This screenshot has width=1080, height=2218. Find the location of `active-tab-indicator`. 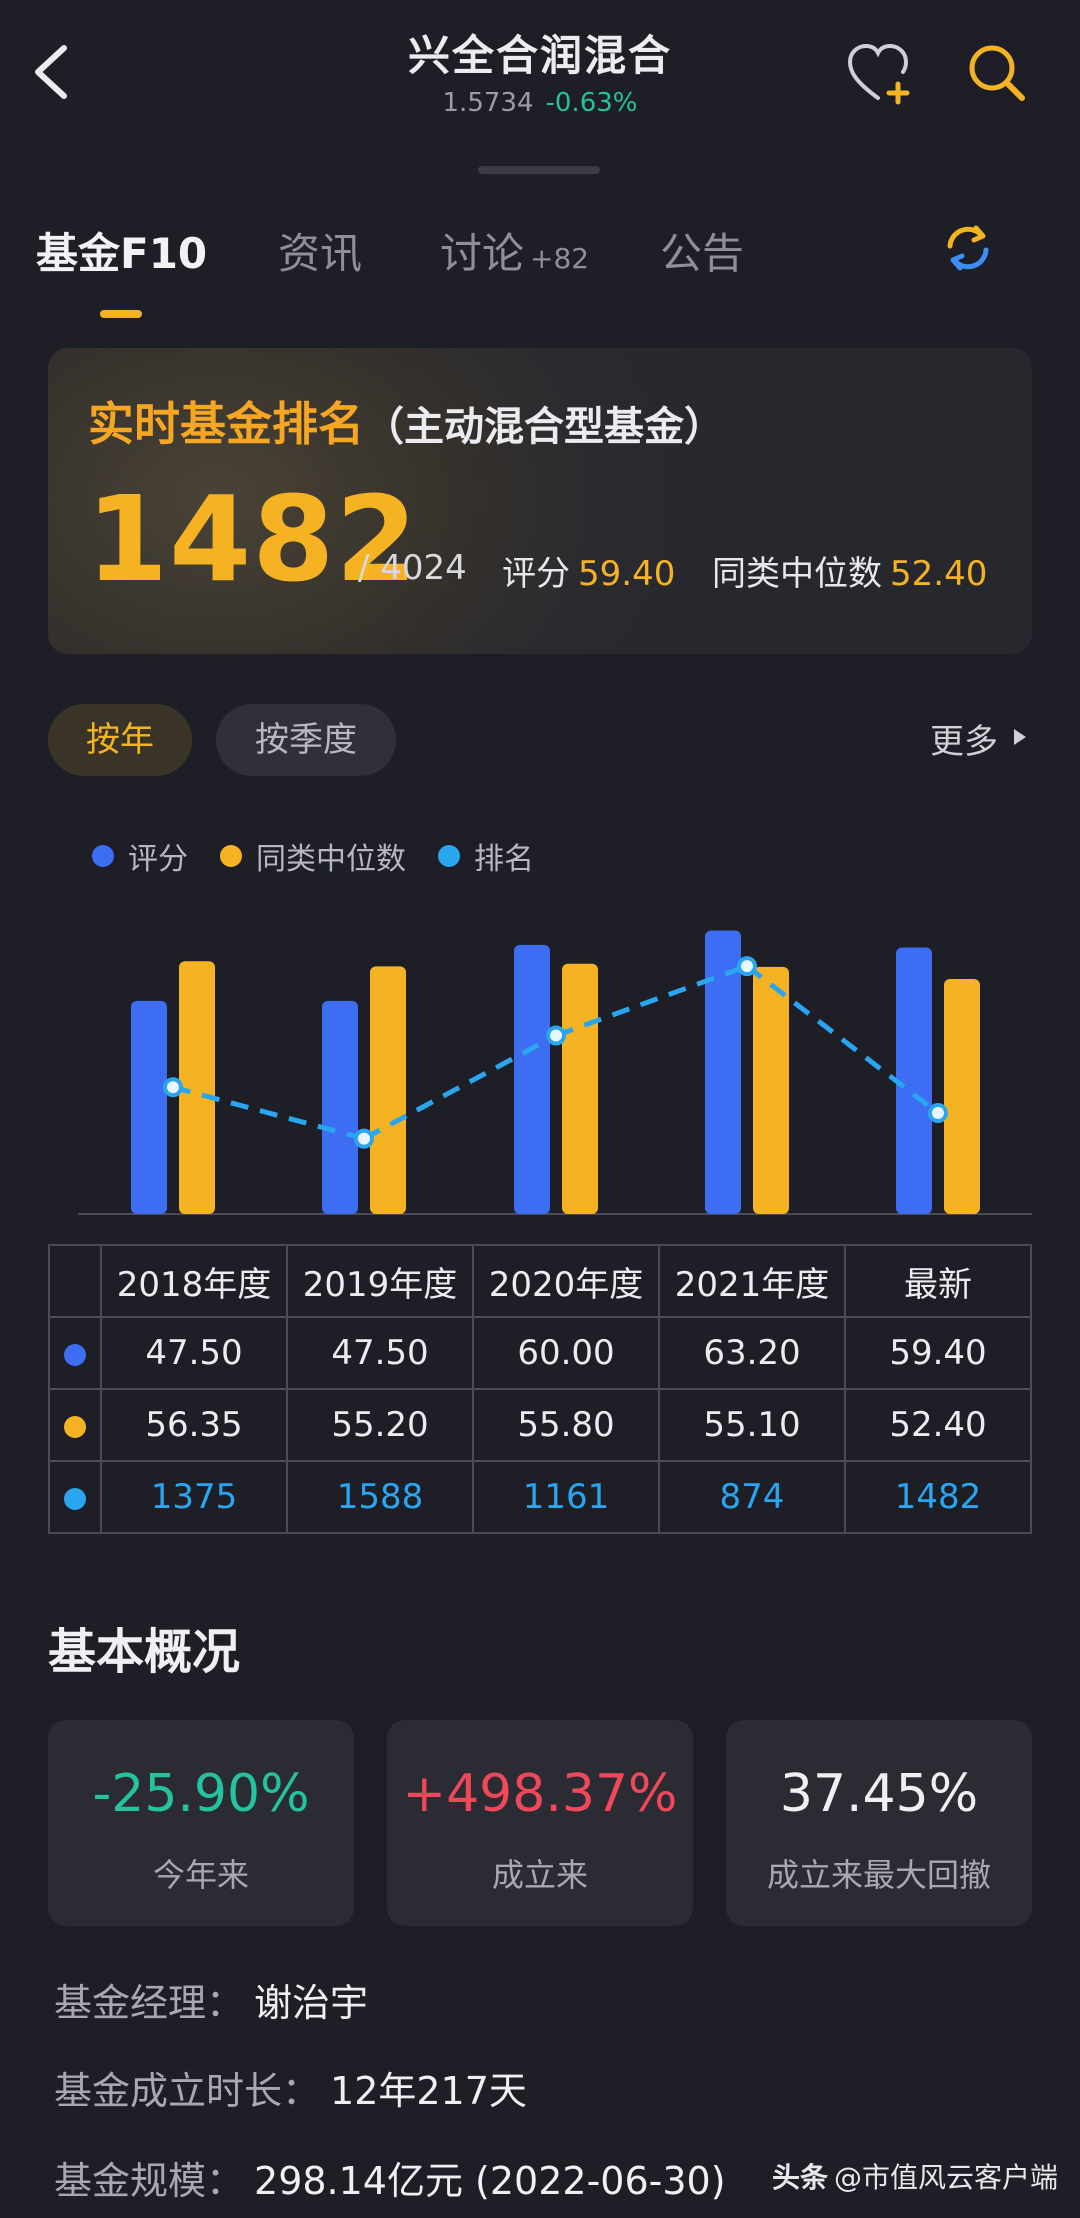

active-tab-indicator is located at coordinates (121, 314).